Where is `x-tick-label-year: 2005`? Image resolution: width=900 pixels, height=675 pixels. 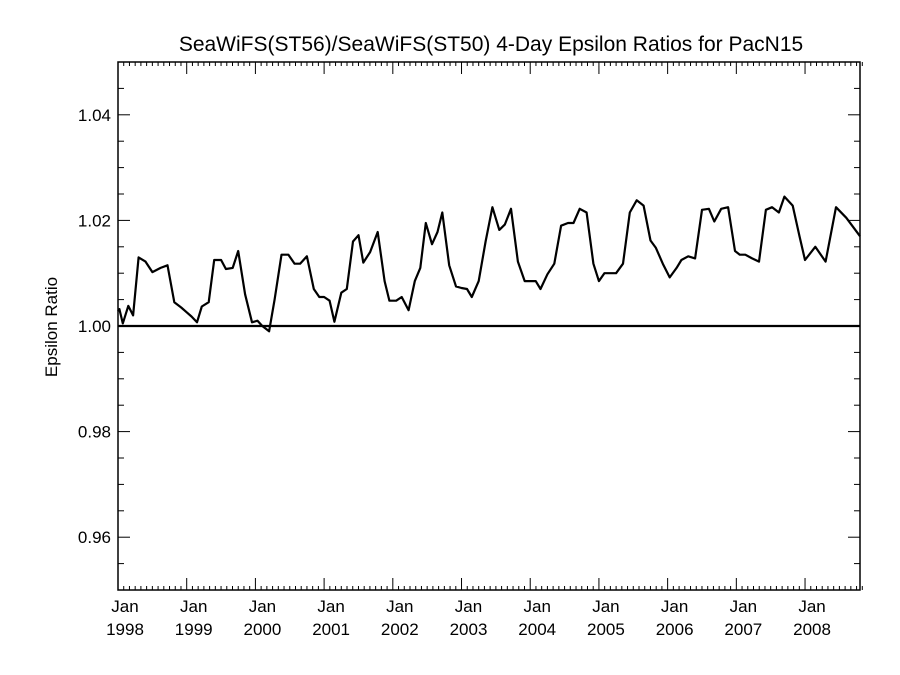
x-tick-label-year: 2005 is located at coordinates (606, 629).